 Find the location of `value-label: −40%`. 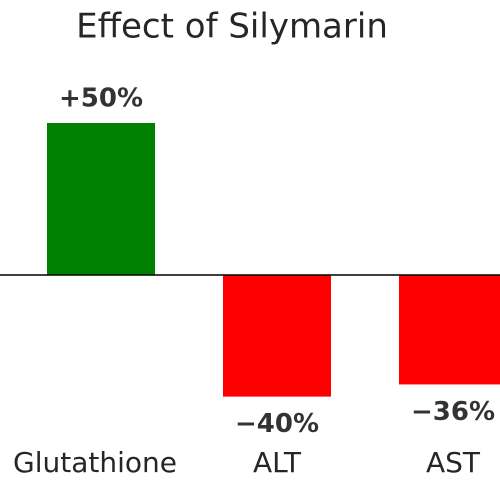

value-label: −40% is located at coordinates (277, 424).